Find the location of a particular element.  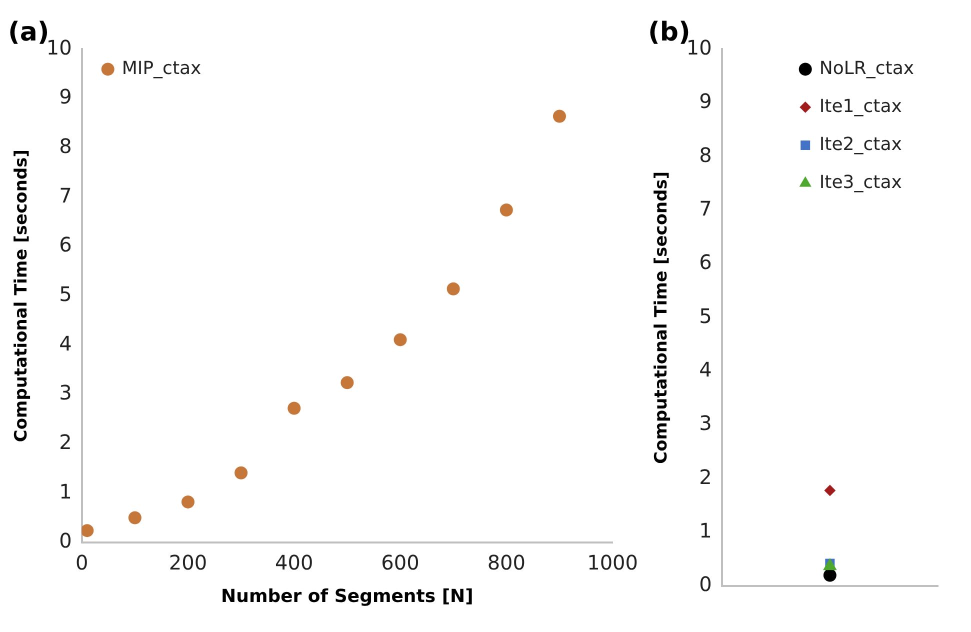

x-tick-label: 1000 is located at coordinates (612, 562).